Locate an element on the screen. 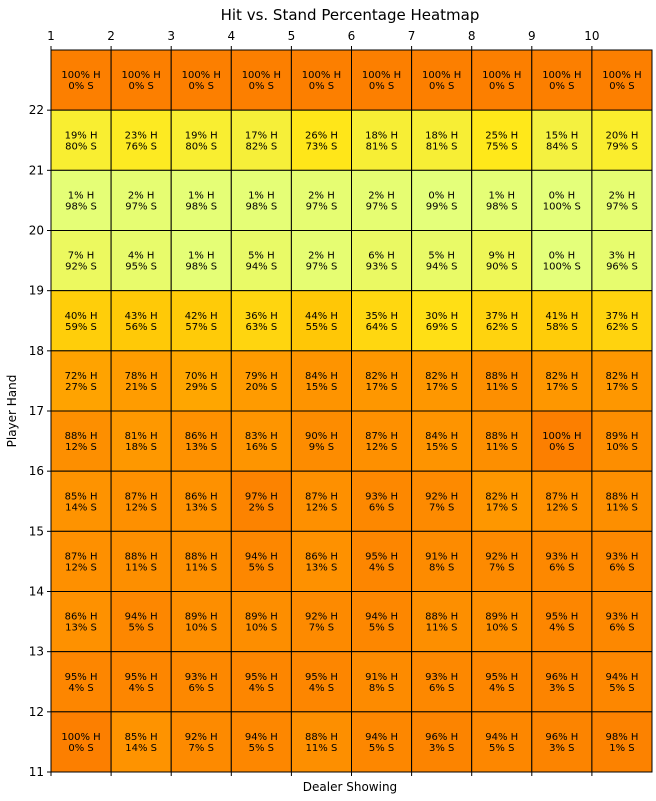 The height and width of the screenshot is (801, 656). cell-stand-label: 20% S is located at coordinates (261, 387).